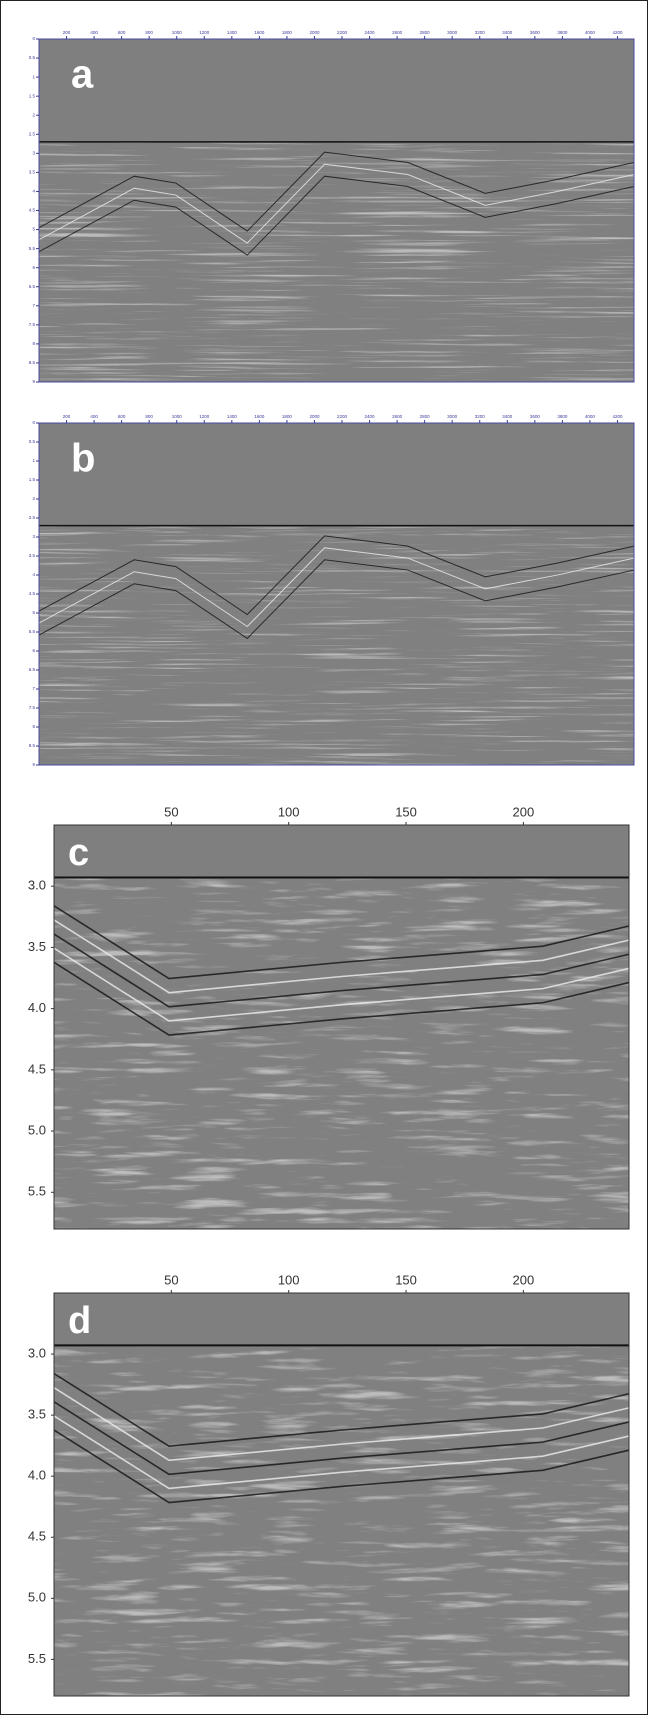 This screenshot has height=1715, width=648. I want to click on y-tick-label: 0, so click(33, 38).